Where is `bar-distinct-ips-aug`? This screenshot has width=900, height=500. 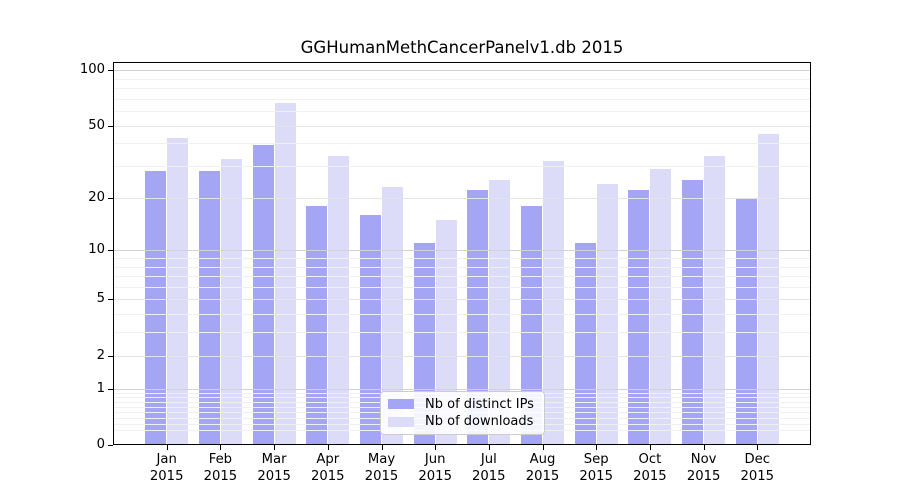 bar-distinct-ips-aug is located at coordinates (531, 325).